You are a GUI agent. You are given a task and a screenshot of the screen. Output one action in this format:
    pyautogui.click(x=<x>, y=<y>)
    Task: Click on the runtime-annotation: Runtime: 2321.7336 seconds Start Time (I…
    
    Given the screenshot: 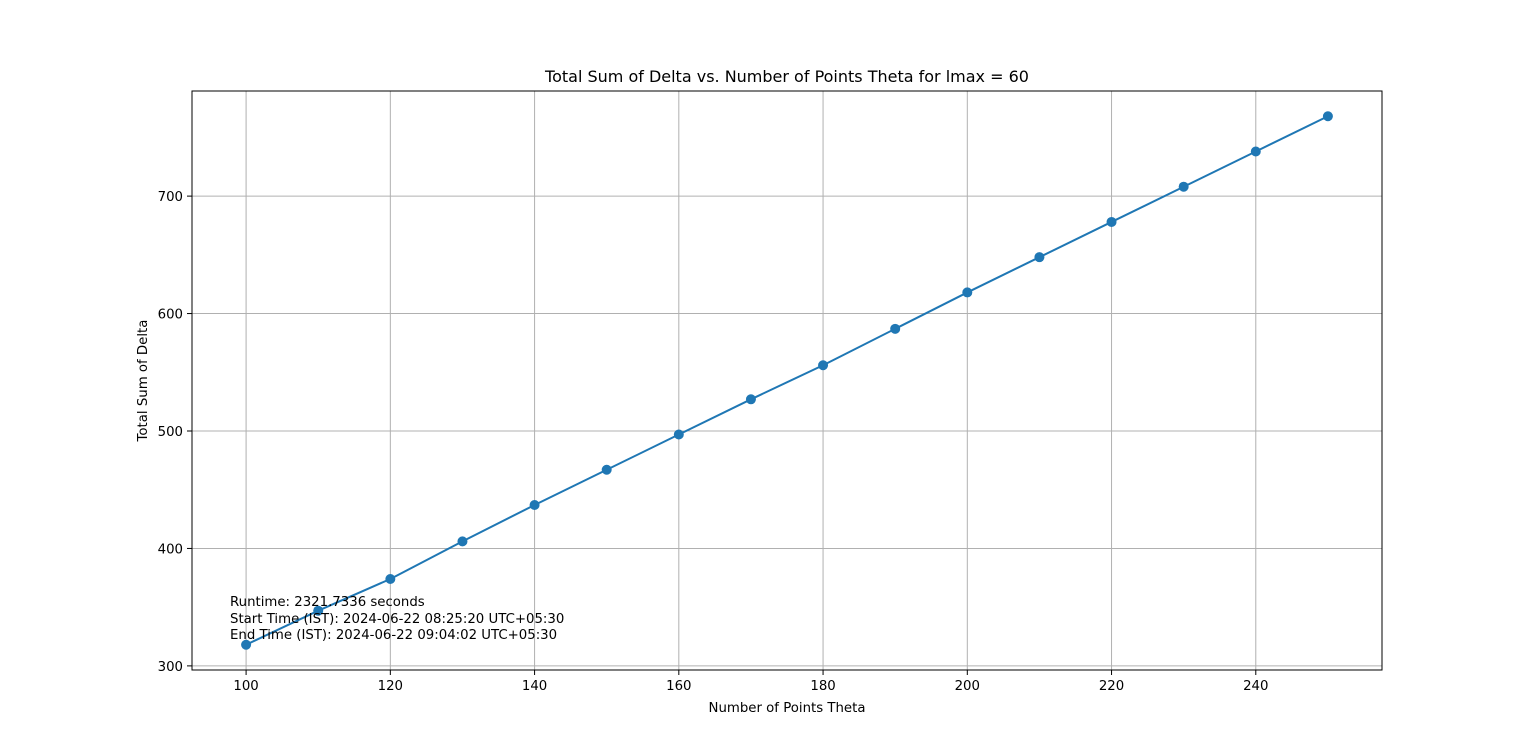 What is the action you would take?
    pyautogui.click(x=397, y=619)
    